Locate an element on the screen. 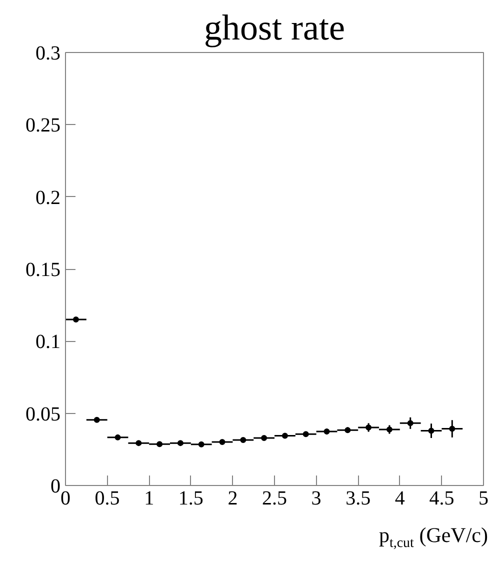 This screenshot has height=566, width=499. x-tick-label: 1.5 is located at coordinates (191, 499).